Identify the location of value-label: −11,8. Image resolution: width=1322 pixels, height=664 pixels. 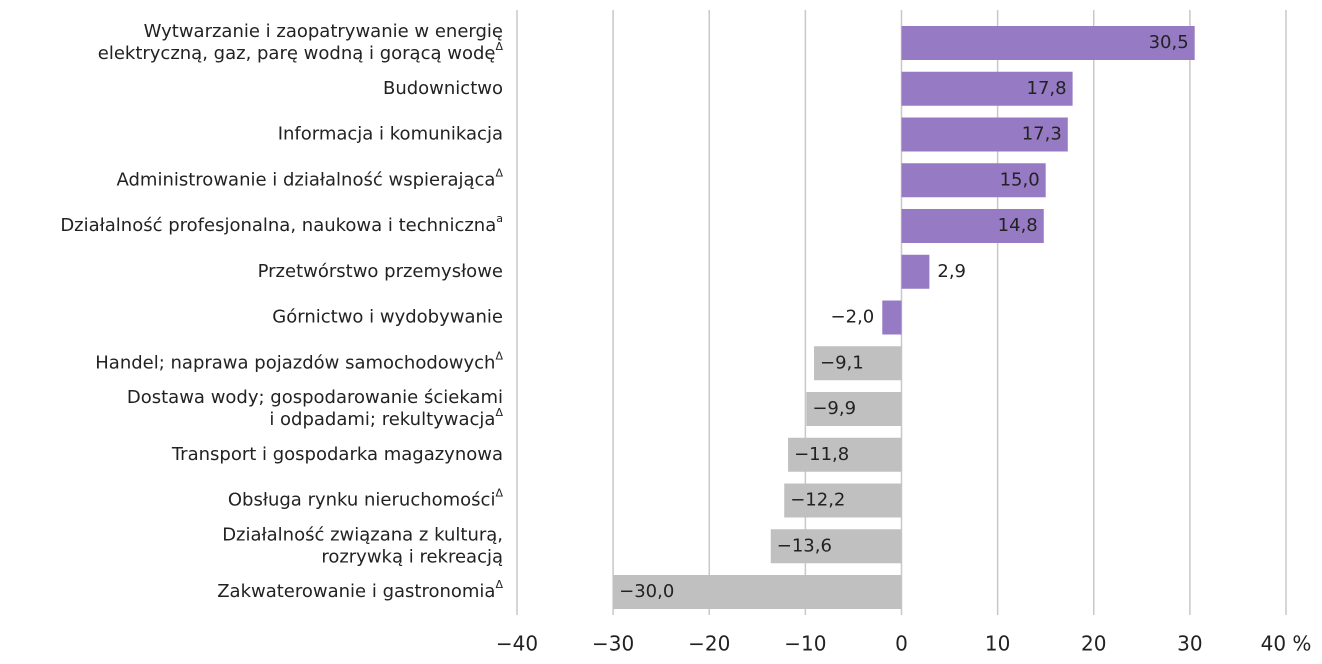
(821, 454).